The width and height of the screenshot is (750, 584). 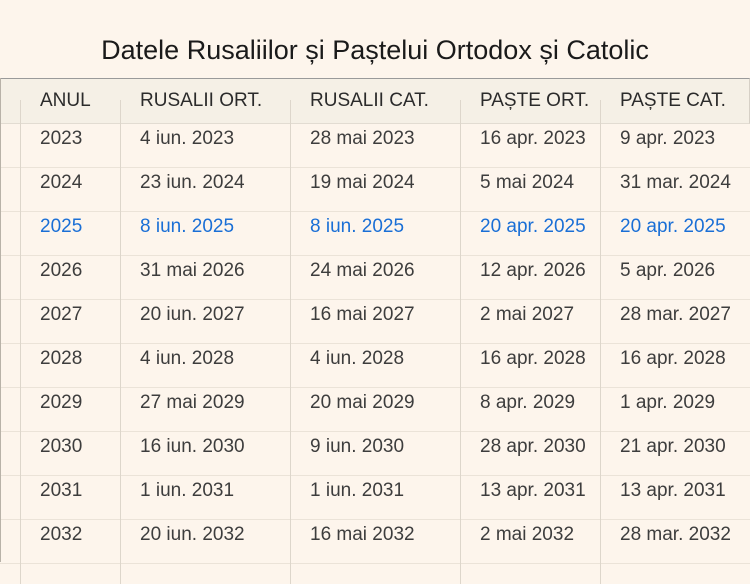 What do you see at coordinates (533, 358) in the screenshot?
I see `cell-paste-ort: 16 apr. 2028` at bounding box center [533, 358].